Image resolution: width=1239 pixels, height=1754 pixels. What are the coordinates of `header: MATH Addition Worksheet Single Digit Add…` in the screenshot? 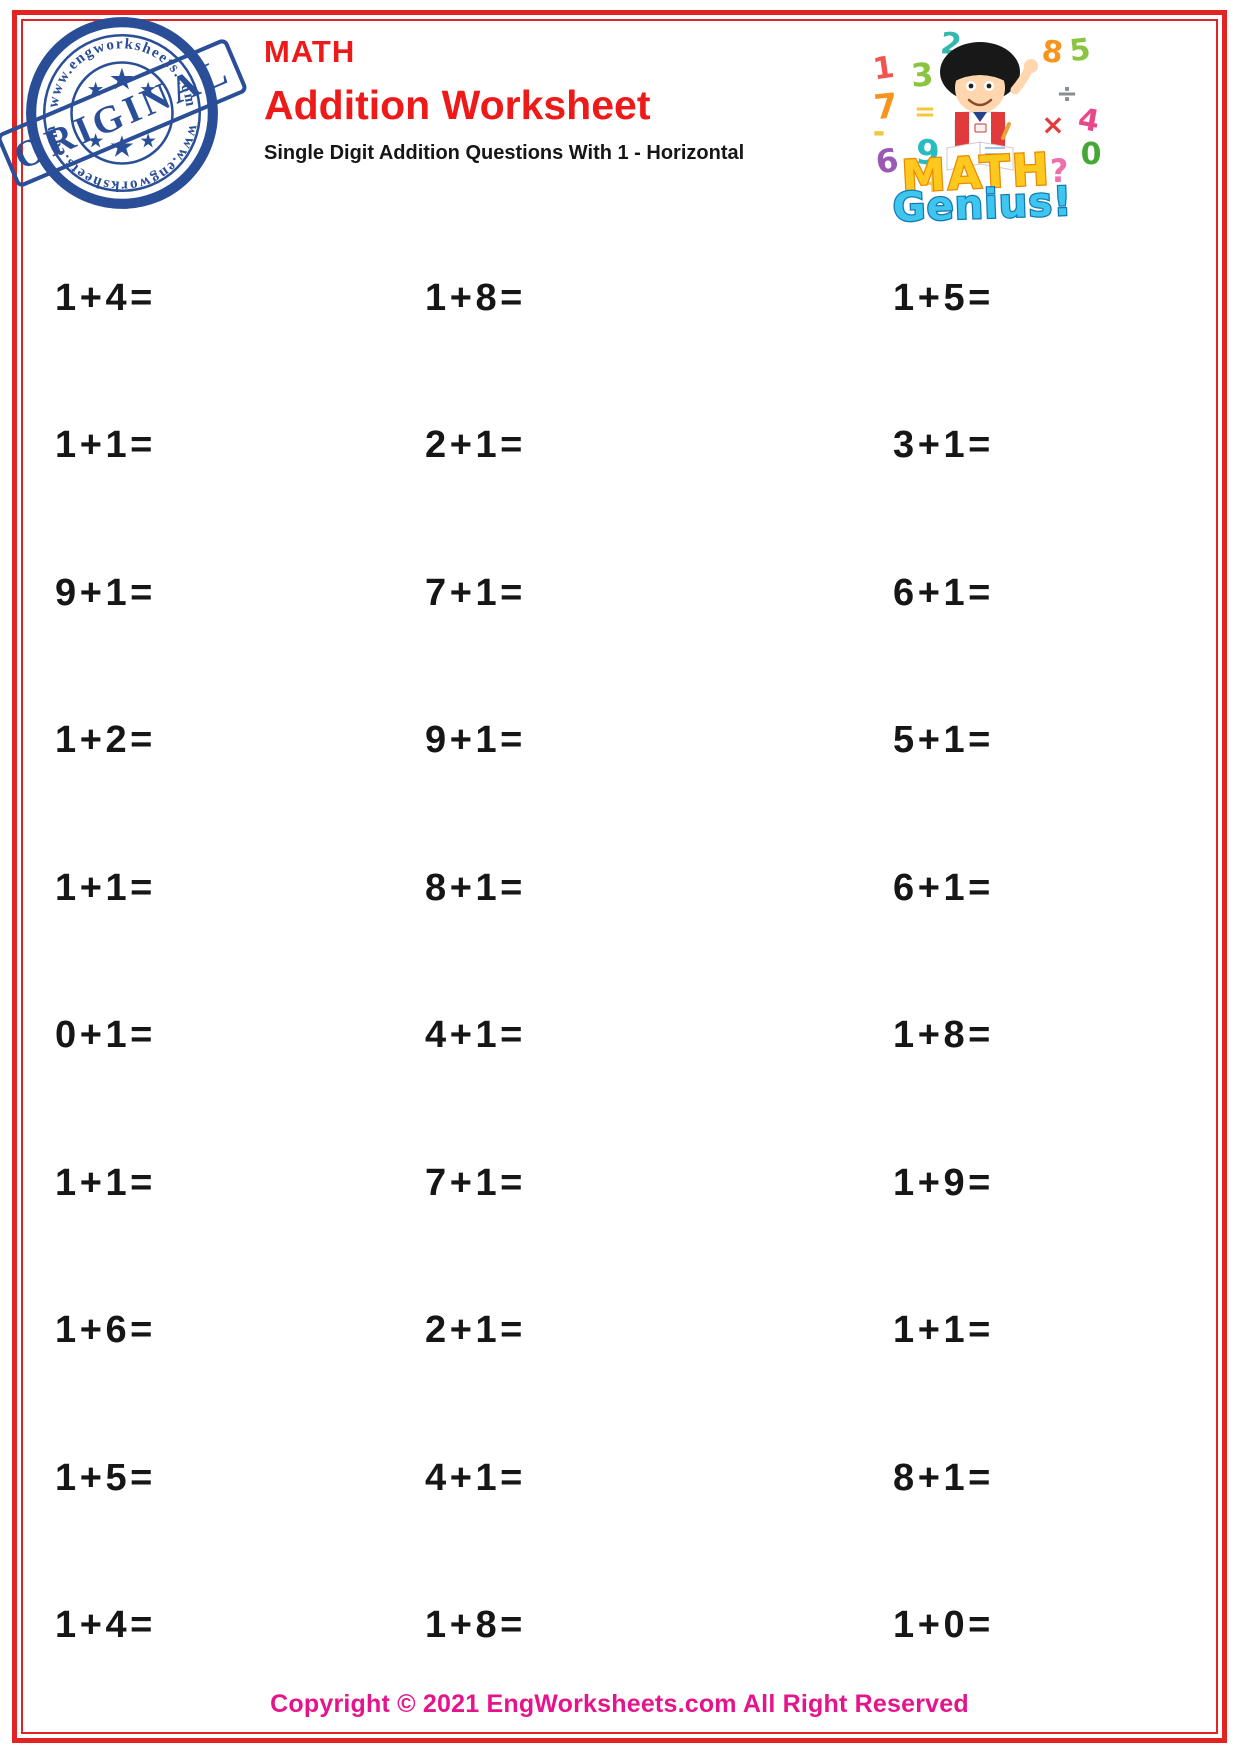 It's located at (544, 100).